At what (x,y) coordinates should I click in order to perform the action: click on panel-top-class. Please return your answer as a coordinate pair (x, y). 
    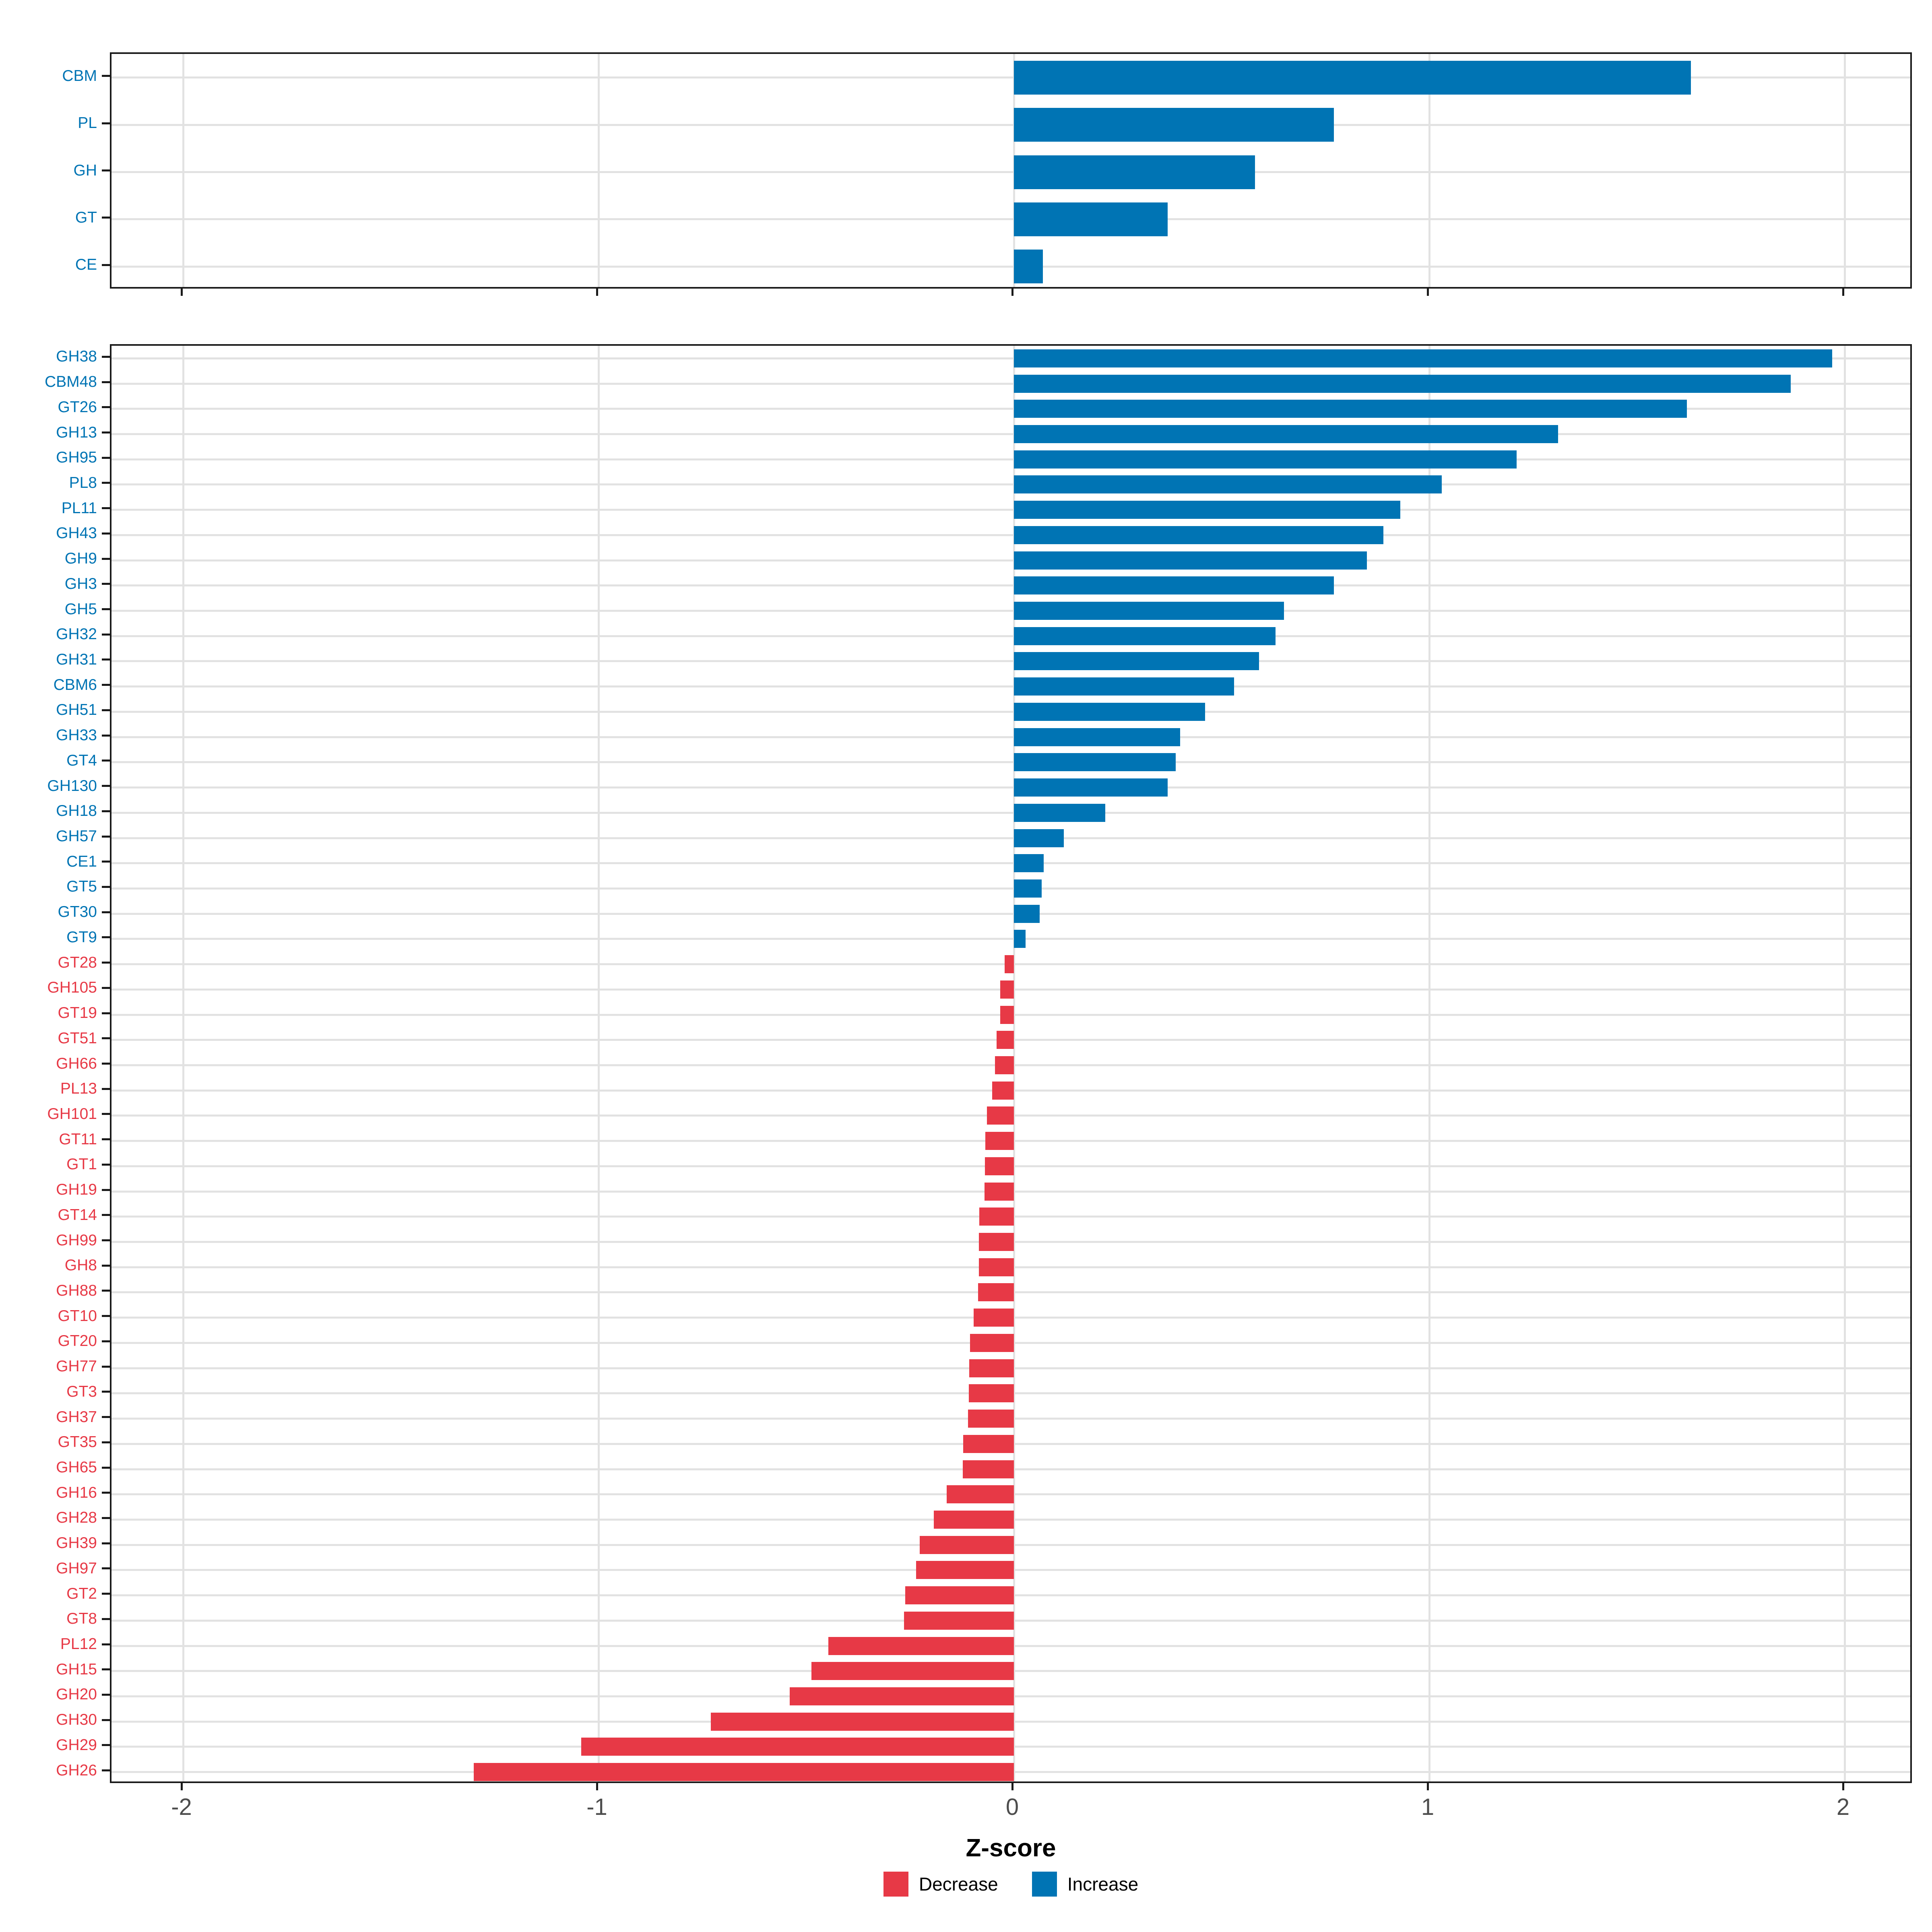
    Looking at the image, I should click on (1011, 170).